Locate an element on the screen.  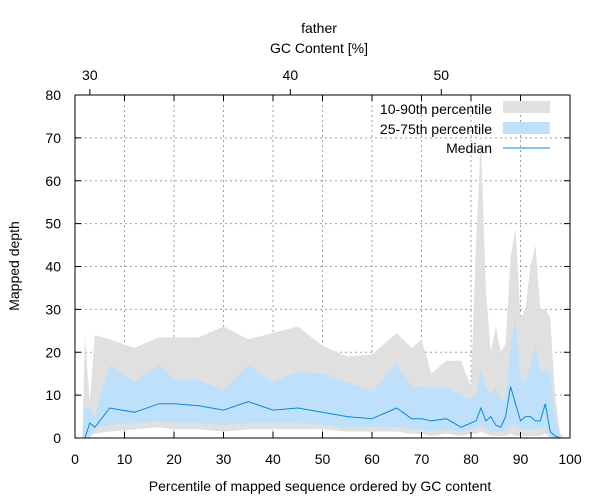
x-tick-label: 20 is located at coordinates (174, 459).